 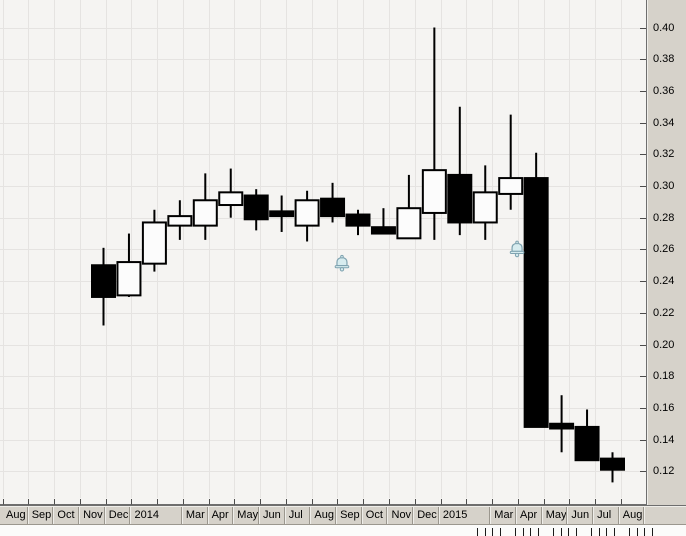 What do you see at coordinates (146, 515) in the screenshot?
I see `time-axis-label: 2014` at bounding box center [146, 515].